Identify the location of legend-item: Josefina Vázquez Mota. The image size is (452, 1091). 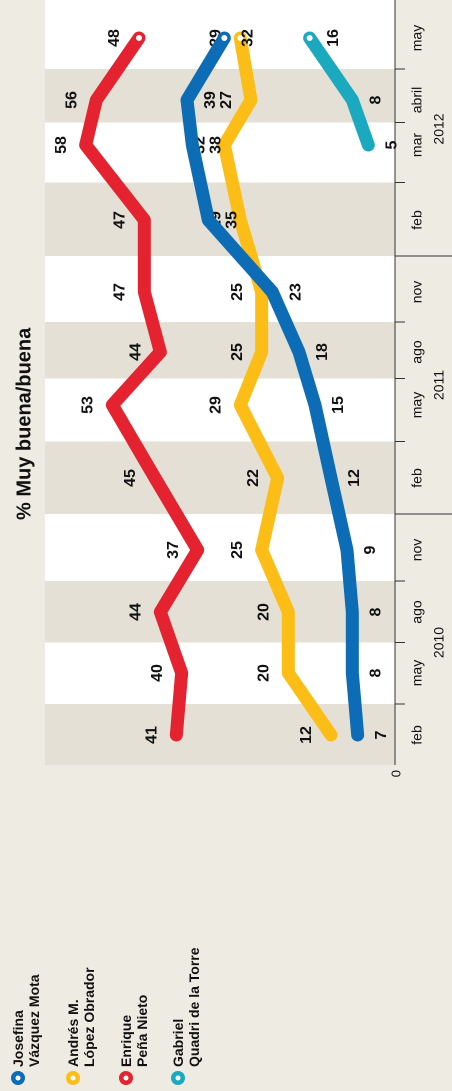
(26, 1020).